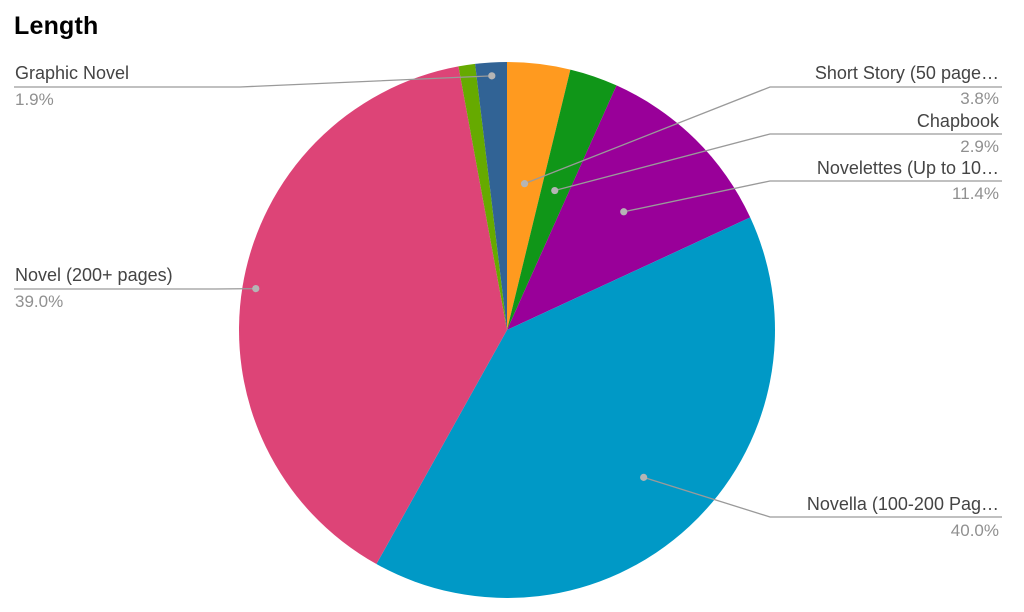  I want to click on pie-slice-graphic-novel, so click(491, 196).